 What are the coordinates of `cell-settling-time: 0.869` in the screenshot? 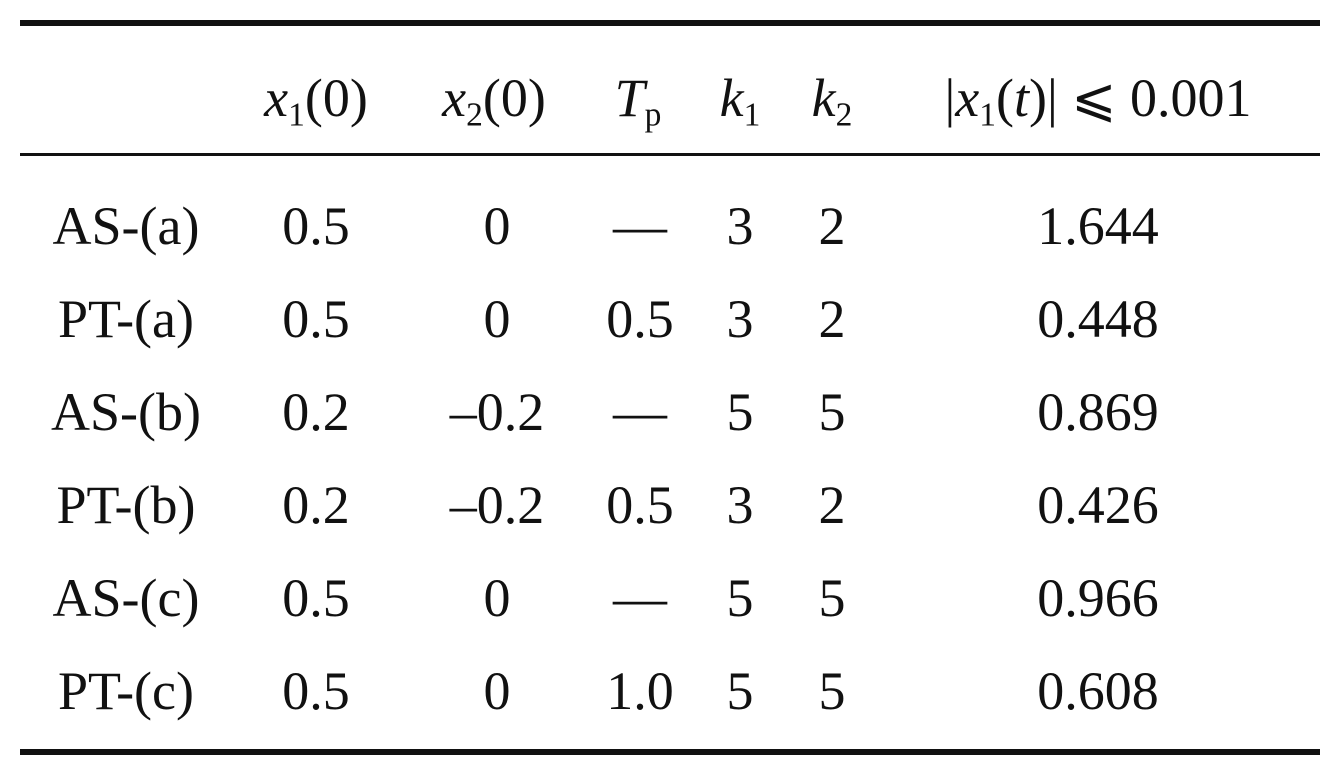 It's located at (1098, 412).